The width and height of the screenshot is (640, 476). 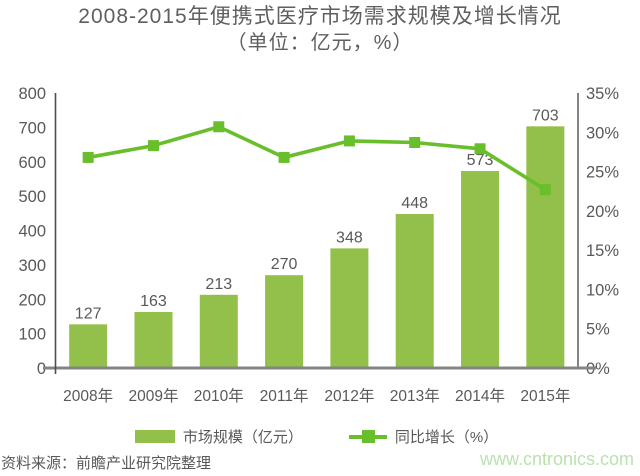 What do you see at coordinates (32, 335) in the screenshot?
I see `left-axis-tick-label: 100` at bounding box center [32, 335].